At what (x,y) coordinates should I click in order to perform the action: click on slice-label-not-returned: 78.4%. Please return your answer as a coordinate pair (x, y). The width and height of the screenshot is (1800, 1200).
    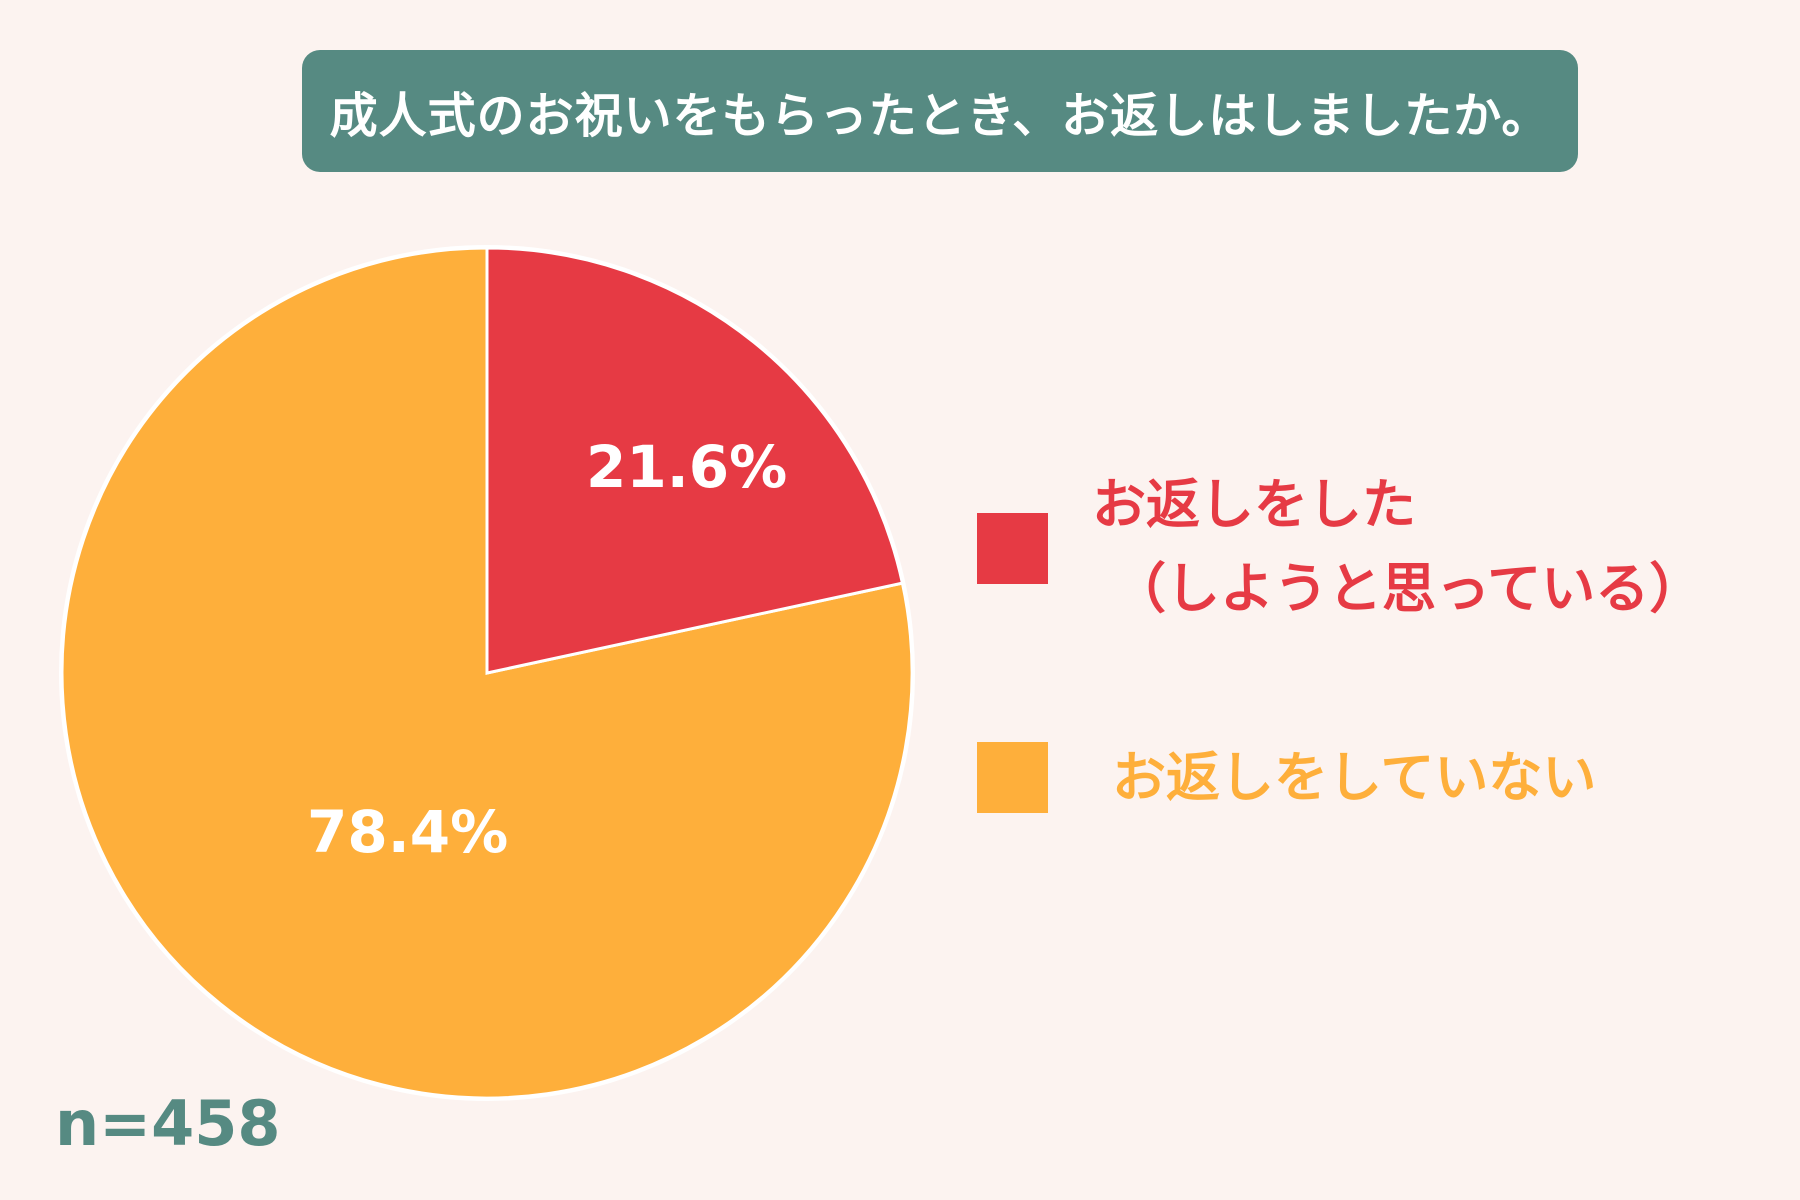
    Looking at the image, I should click on (408, 832).